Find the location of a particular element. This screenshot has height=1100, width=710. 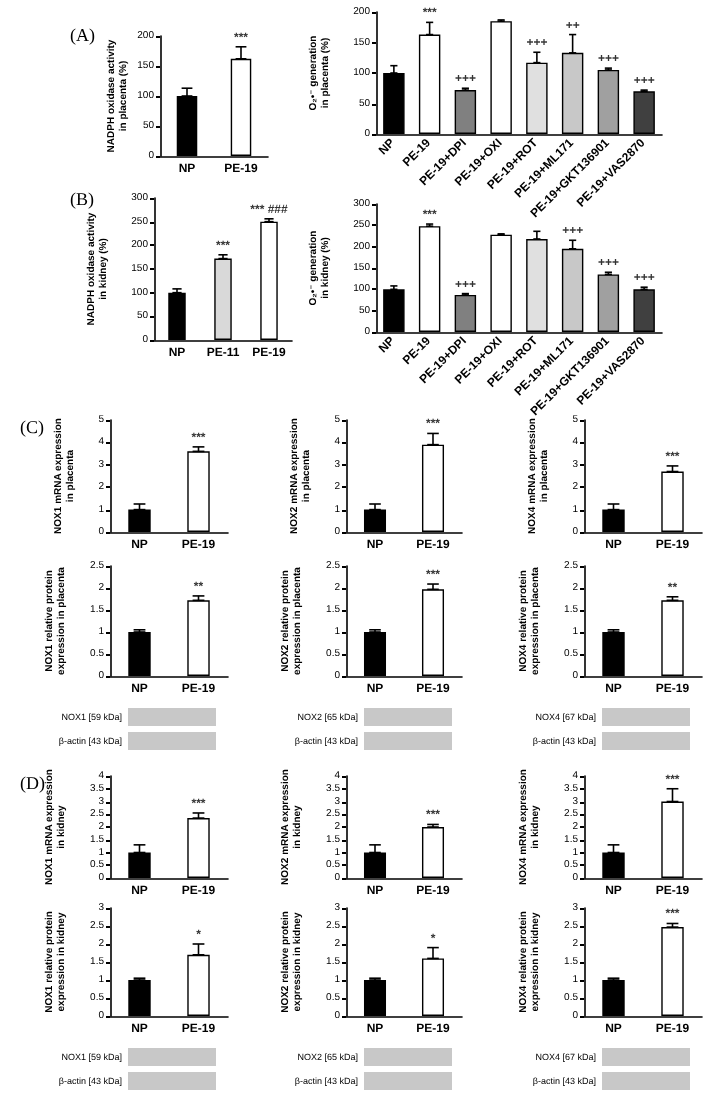

chart-title: (C) is located at coordinates (32, 427).